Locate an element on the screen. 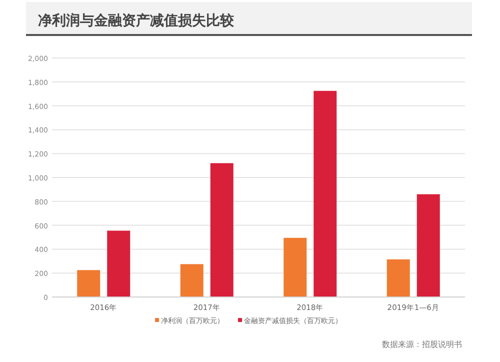 The width and height of the screenshot is (500, 362). chart-title: 净利润与金融资产减值损失比较 is located at coordinates (136, 20).